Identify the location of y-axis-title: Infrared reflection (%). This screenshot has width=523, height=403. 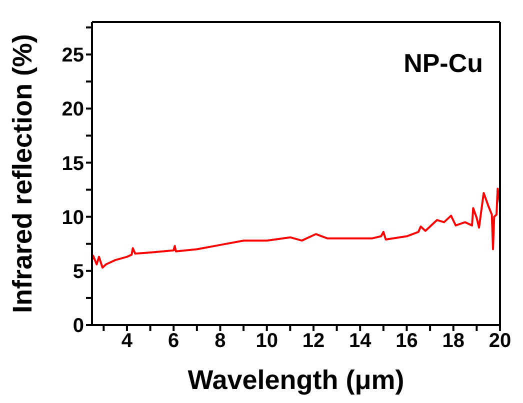
(23, 174).